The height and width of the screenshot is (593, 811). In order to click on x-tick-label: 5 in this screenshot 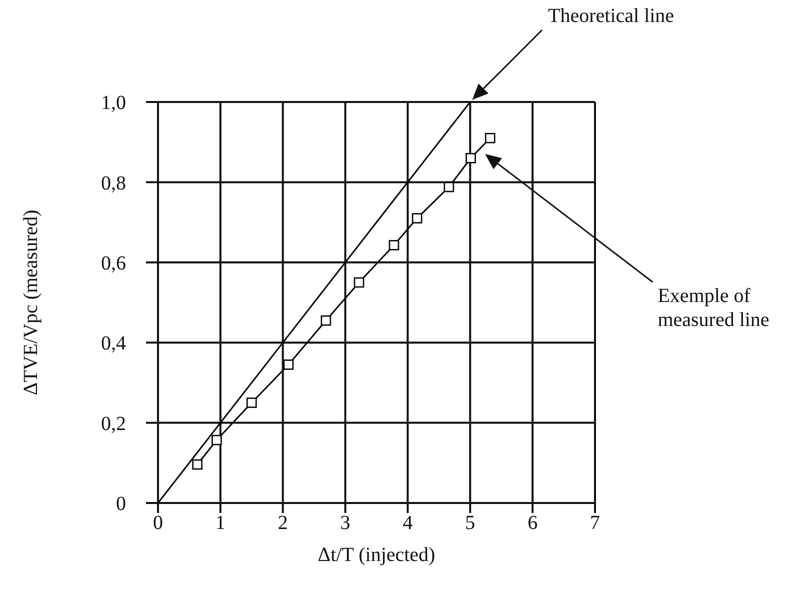, I will do `click(470, 523)`.